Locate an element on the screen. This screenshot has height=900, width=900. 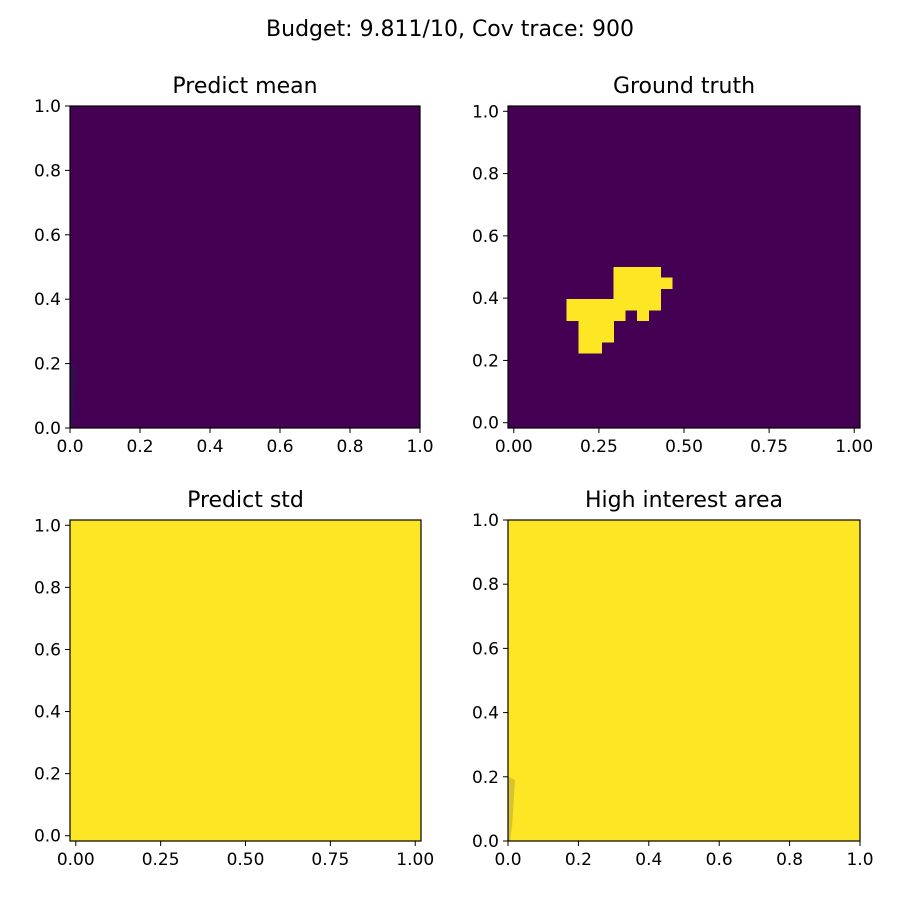
figure-suptitle: Budget: 9.811/10, Cov trace: 900 is located at coordinates (450, 29).